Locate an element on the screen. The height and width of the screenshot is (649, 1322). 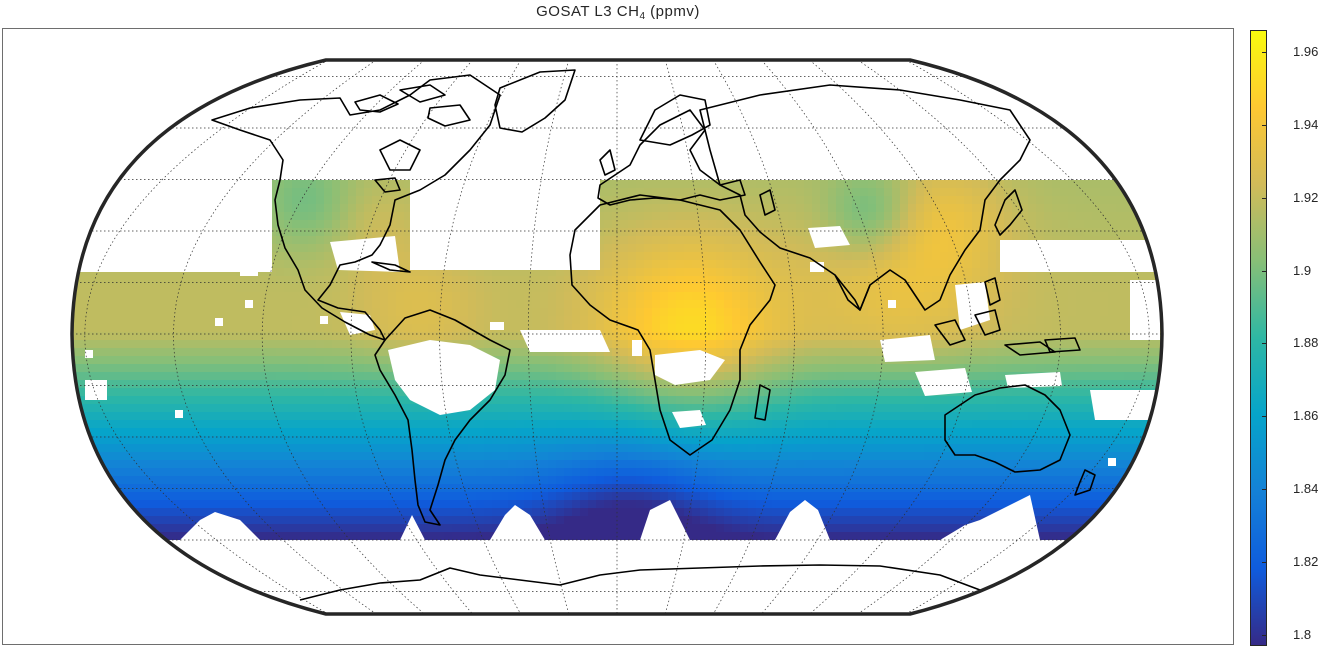
title-subscript: 4 is located at coordinates (642, 16).